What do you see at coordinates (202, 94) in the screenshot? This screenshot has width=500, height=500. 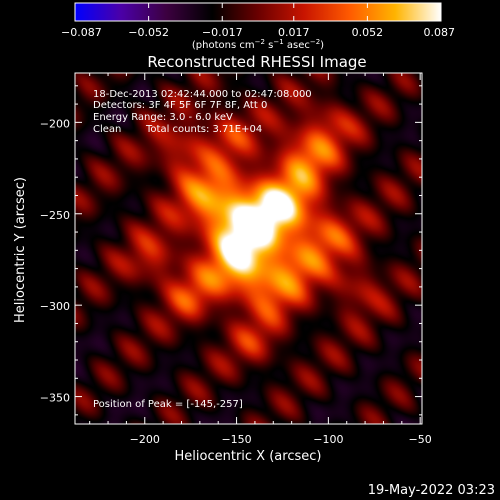 I see `info-time-range: 18-Dec-2013 02:42:44.000 to 02:47:08.000` at bounding box center [202, 94].